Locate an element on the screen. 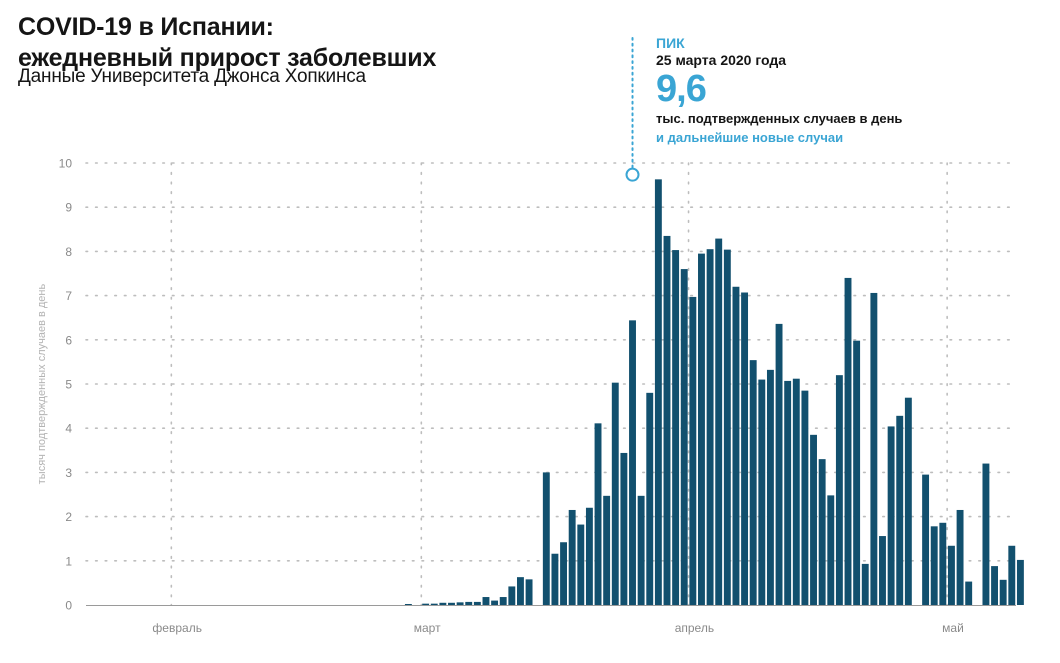 This screenshot has height=663, width=1060. y-axis-label: тысяч подтвержденных случаев в день is located at coordinates (42, 384).